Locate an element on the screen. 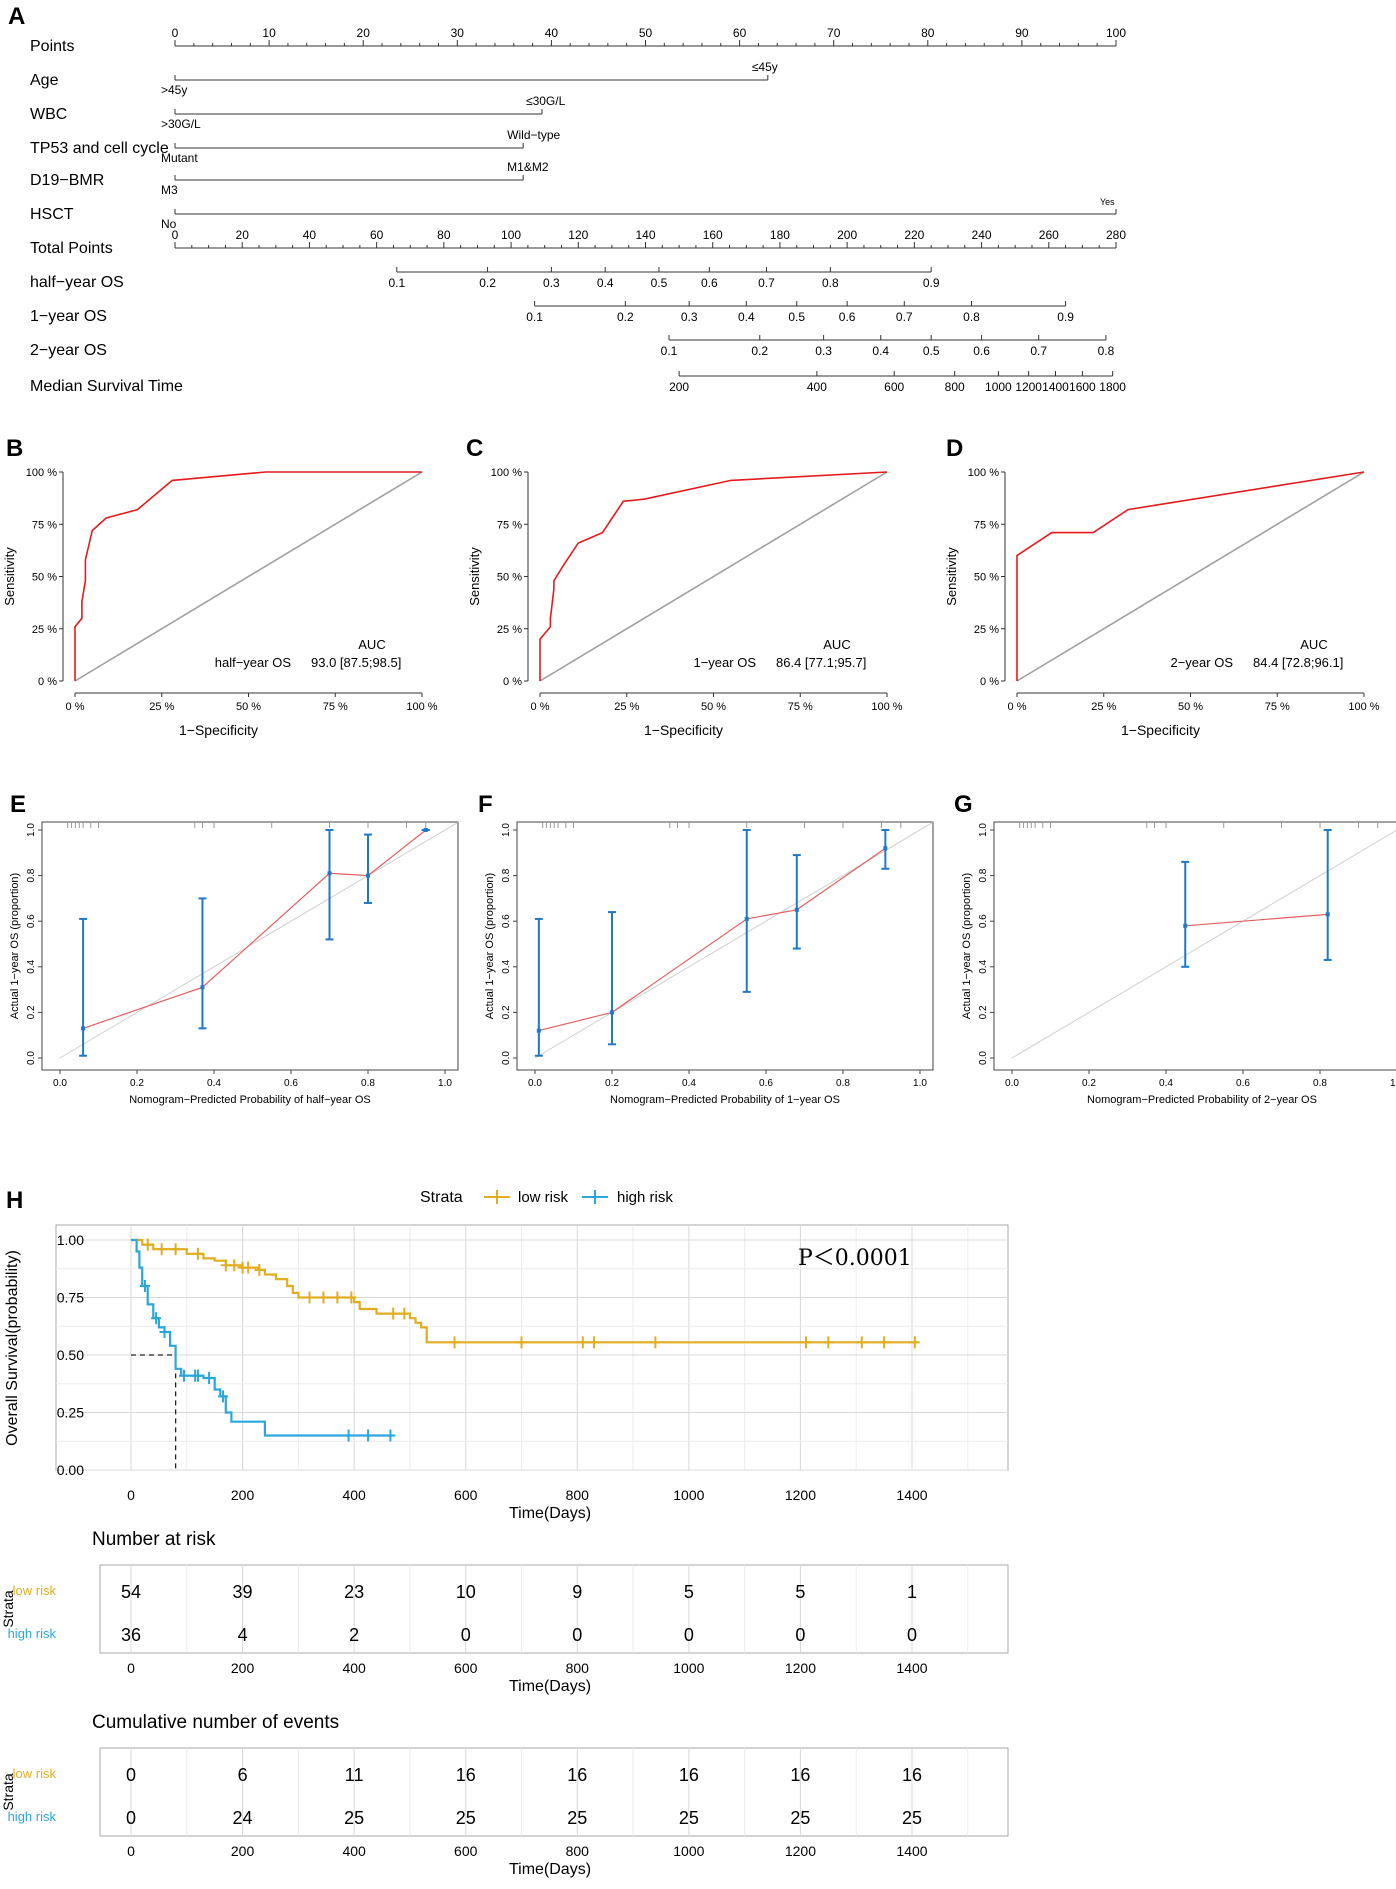 Image resolution: width=1396 pixels, height=1889 pixels. panel-letter-g: G is located at coordinates (963, 804).